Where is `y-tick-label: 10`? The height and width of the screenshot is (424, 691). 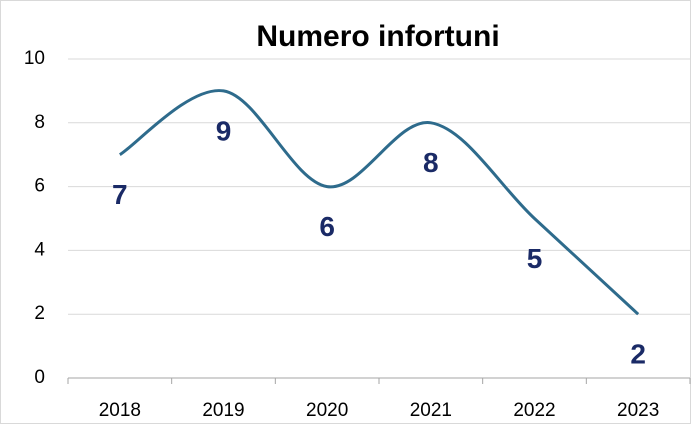
y-tick-label: 10 is located at coordinates (34, 58).